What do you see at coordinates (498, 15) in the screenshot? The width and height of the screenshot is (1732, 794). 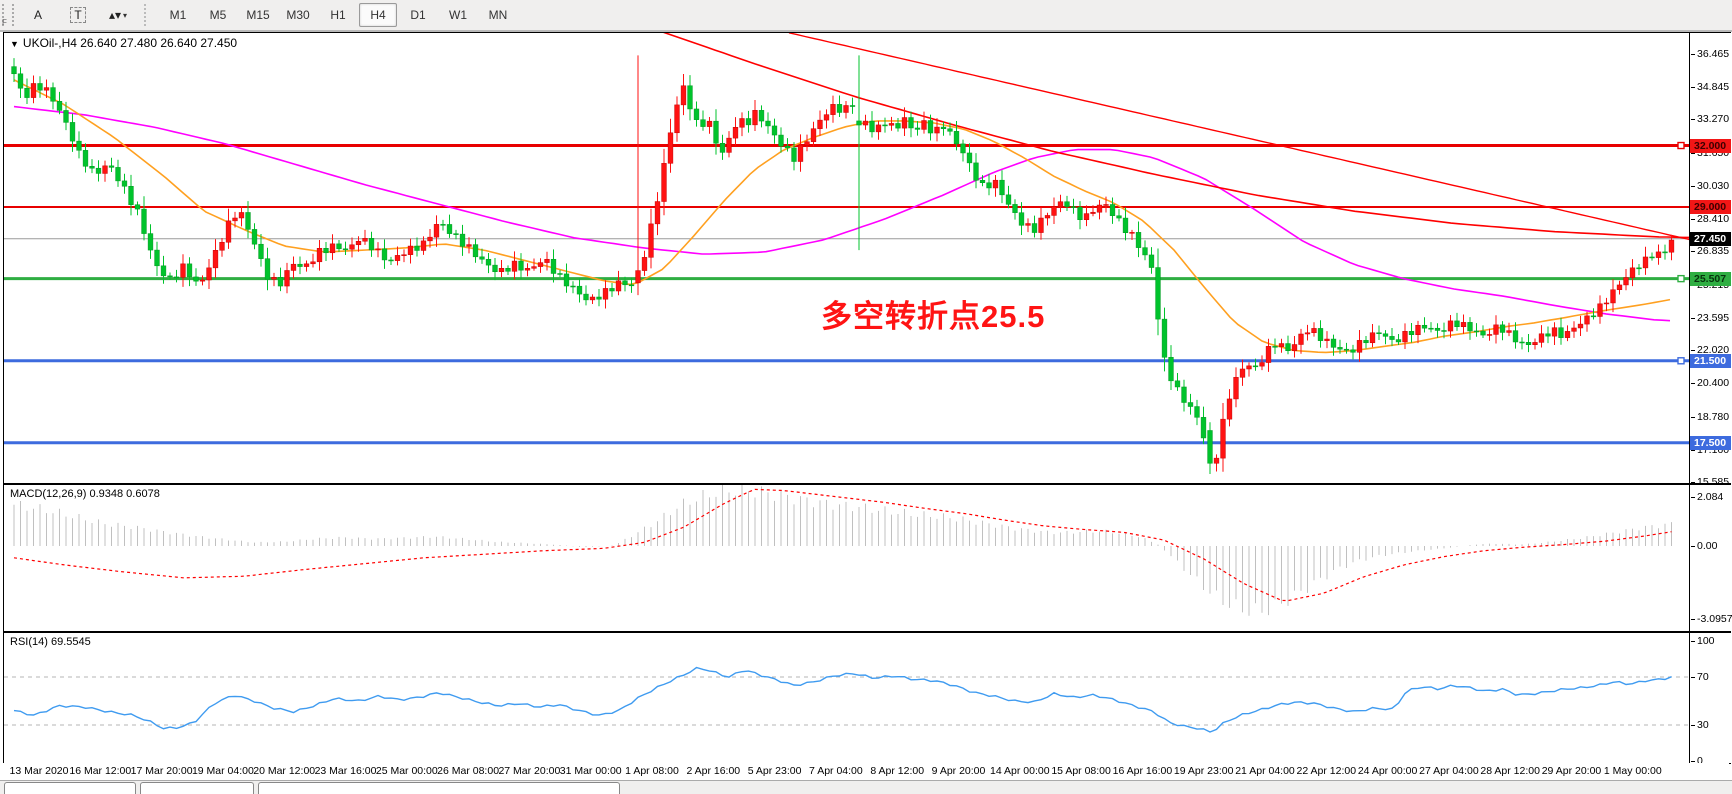 I see `timeframe-button-mn: MN` at bounding box center [498, 15].